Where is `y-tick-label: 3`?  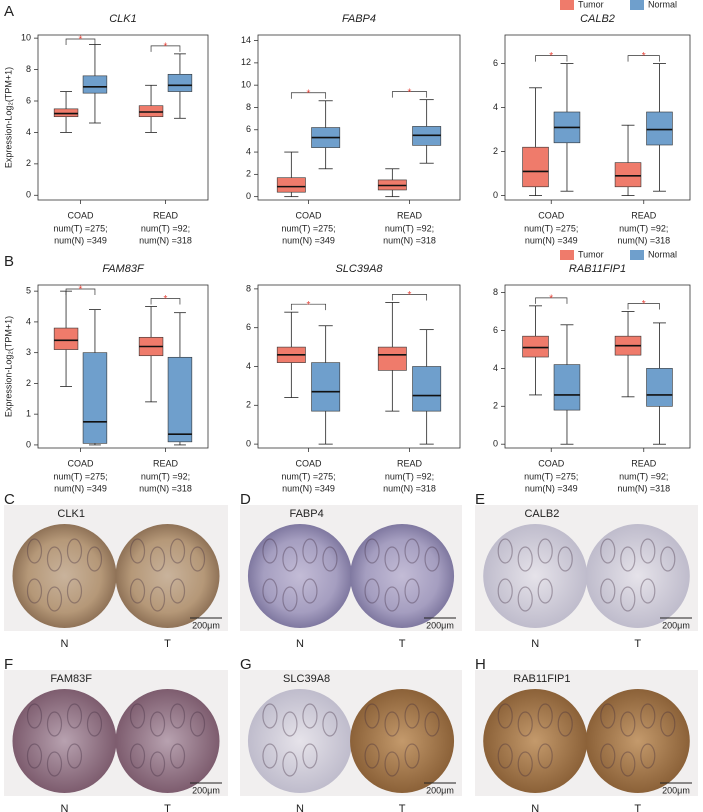 y-tick-label: 3 is located at coordinates (28, 352).